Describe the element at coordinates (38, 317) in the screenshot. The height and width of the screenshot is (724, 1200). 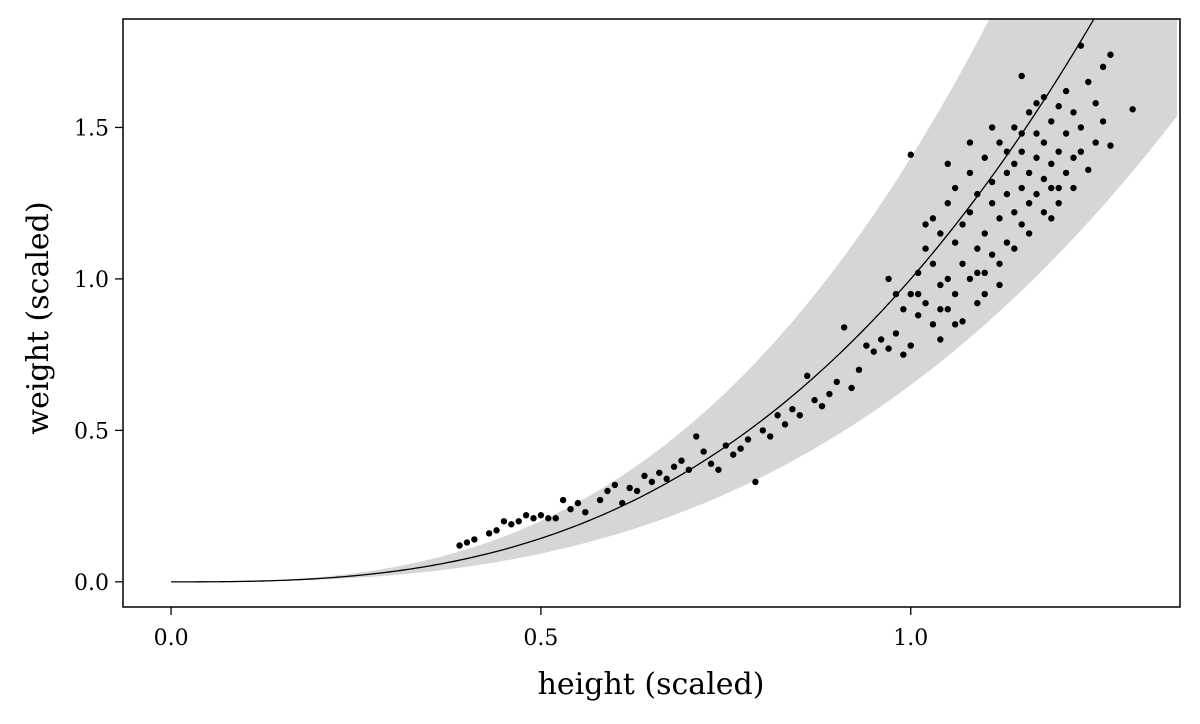
I see `y-axis-label: weight (scaled)` at that location.